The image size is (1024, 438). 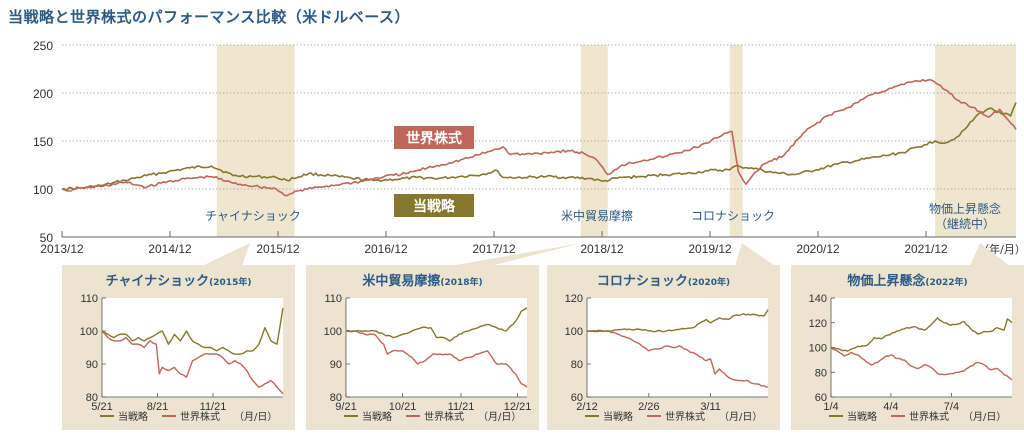 What do you see at coordinates (62, 249) in the screenshot?
I see `x-tick-label: 2013/12` at bounding box center [62, 249].